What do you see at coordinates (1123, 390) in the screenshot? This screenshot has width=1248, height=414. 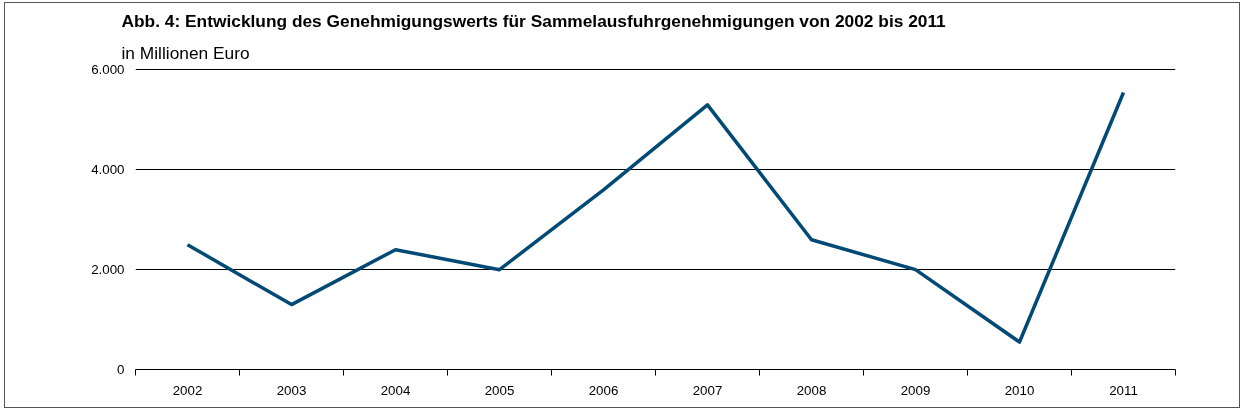 I see `x-tick-label: 2011` at bounding box center [1123, 390].